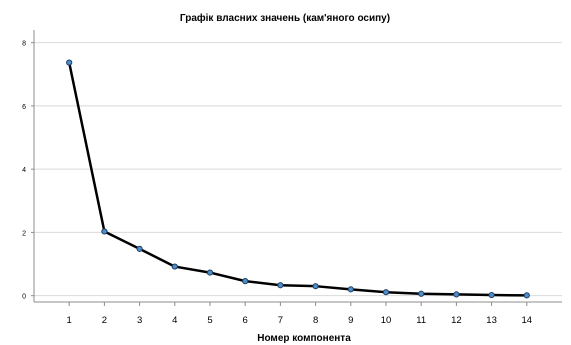 The height and width of the screenshot is (345, 571). What do you see at coordinates (350, 320) in the screenshot?
I see `x-tick-label: 9` at bounding box center [350, 320].